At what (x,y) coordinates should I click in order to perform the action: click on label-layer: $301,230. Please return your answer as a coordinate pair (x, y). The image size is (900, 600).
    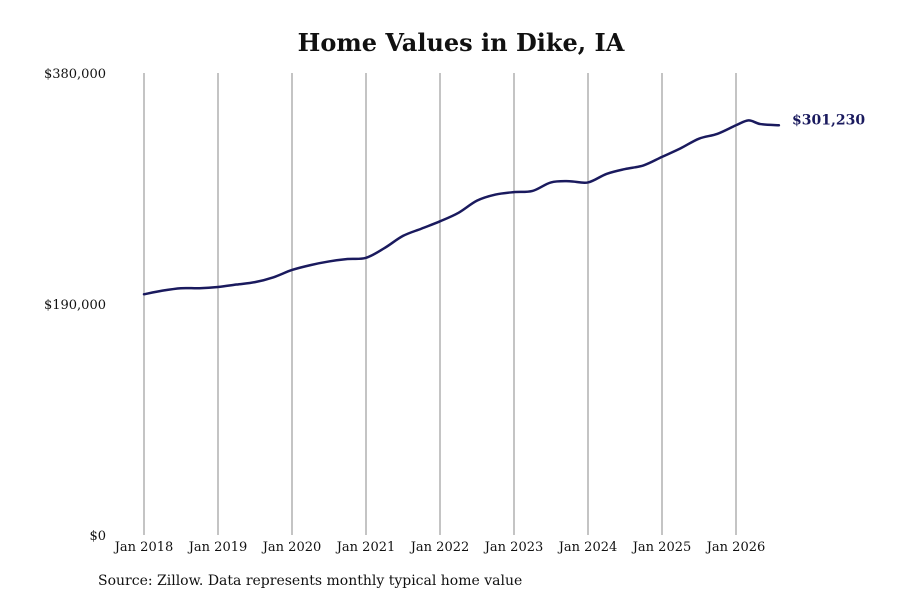
    Looking at the image, I should click on (828, 120).